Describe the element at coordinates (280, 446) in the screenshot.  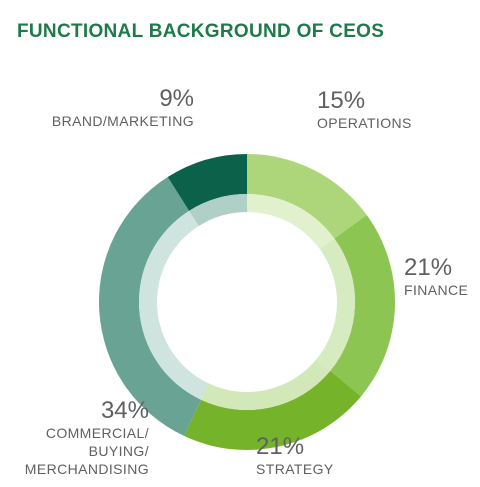
I see `value-label-strategy: 21%` at that location.